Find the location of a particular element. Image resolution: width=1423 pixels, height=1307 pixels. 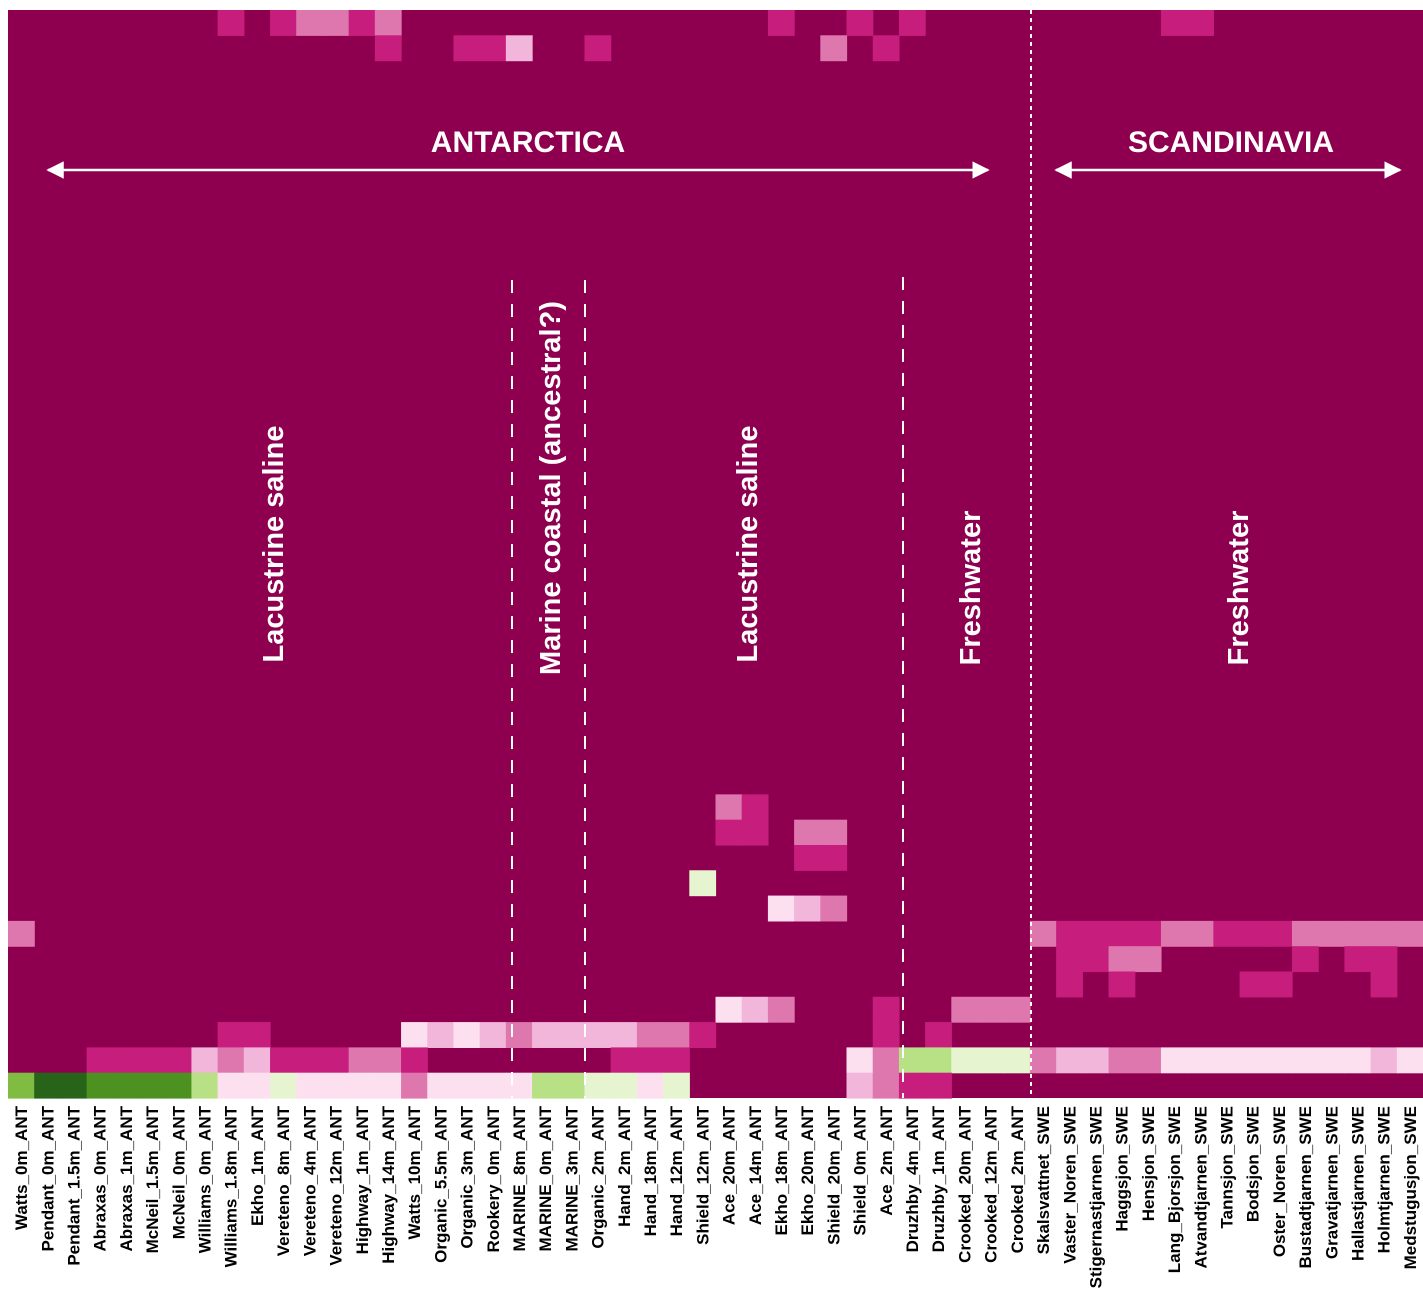

x-tick-label: Ace_20m_ANT is located at coordinates (729, 1165).